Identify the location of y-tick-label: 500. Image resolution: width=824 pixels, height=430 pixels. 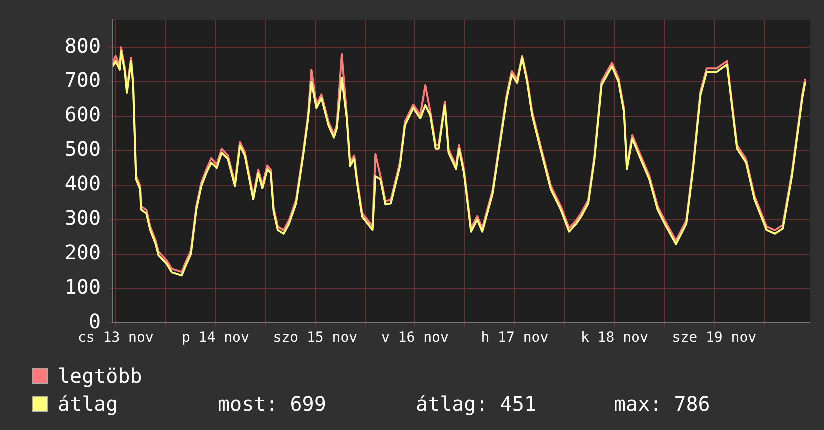
(82, 149).